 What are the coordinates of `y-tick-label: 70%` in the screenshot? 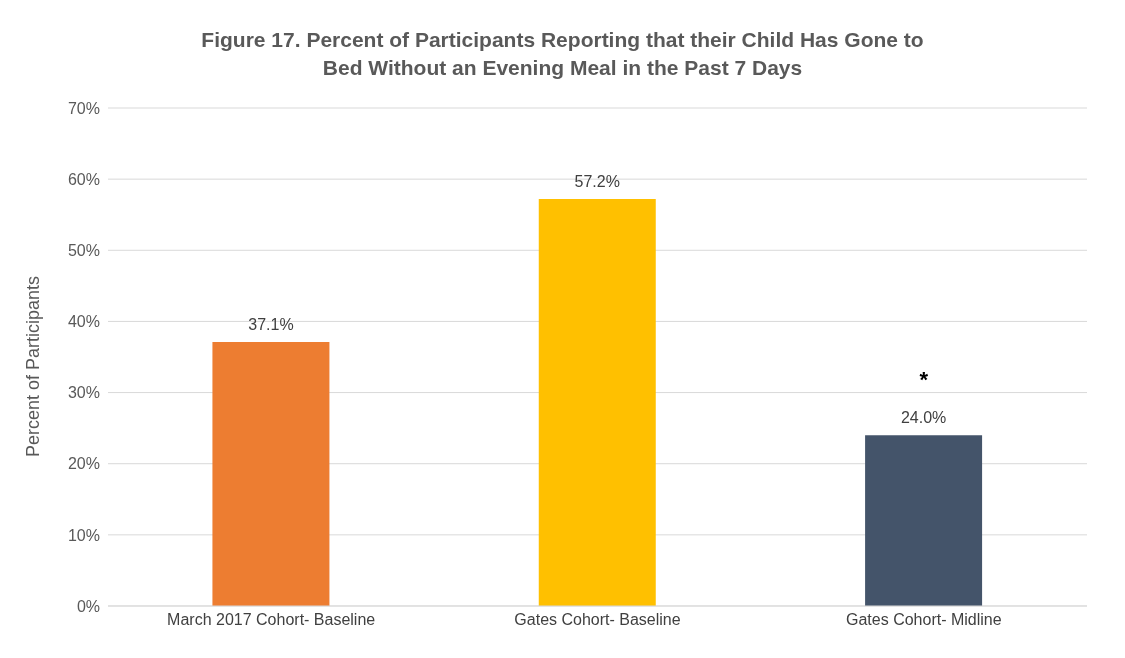 It's located at (83, 108).